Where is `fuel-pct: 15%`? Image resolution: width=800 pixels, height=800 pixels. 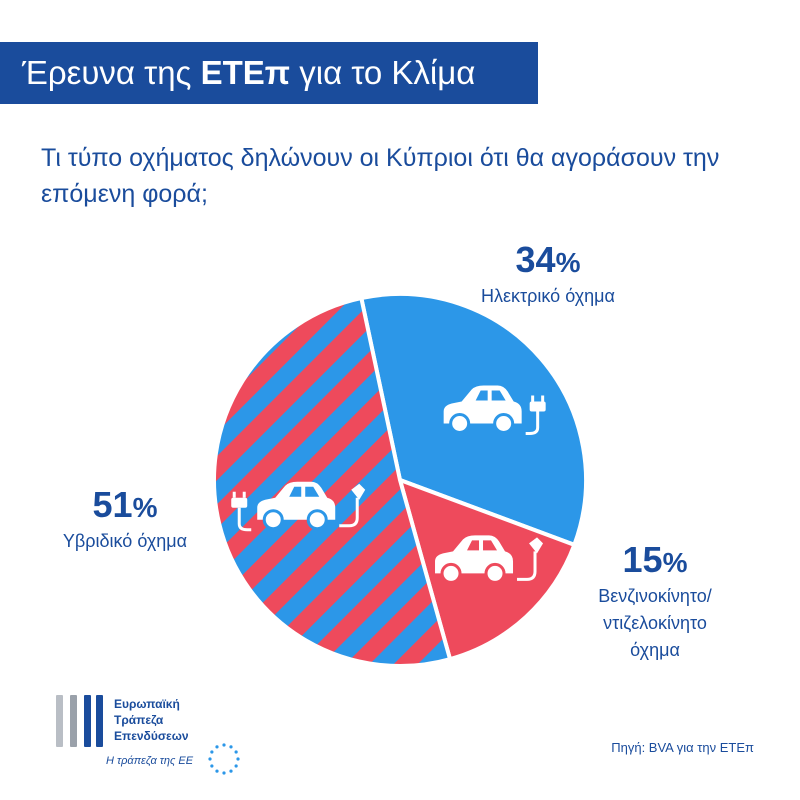 fuel-pct: 15% is located at coordinates (655, 561).